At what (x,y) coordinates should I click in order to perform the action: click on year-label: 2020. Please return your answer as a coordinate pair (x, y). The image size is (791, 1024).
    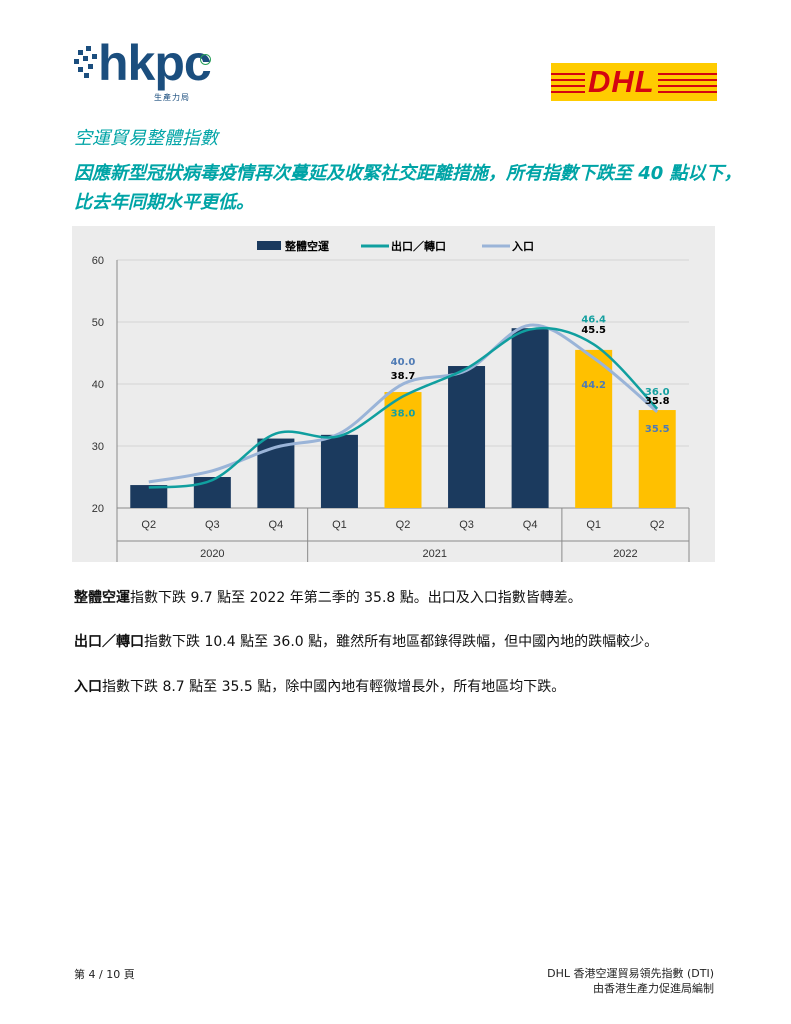
    Looking at the image, I should click on (212, 554).